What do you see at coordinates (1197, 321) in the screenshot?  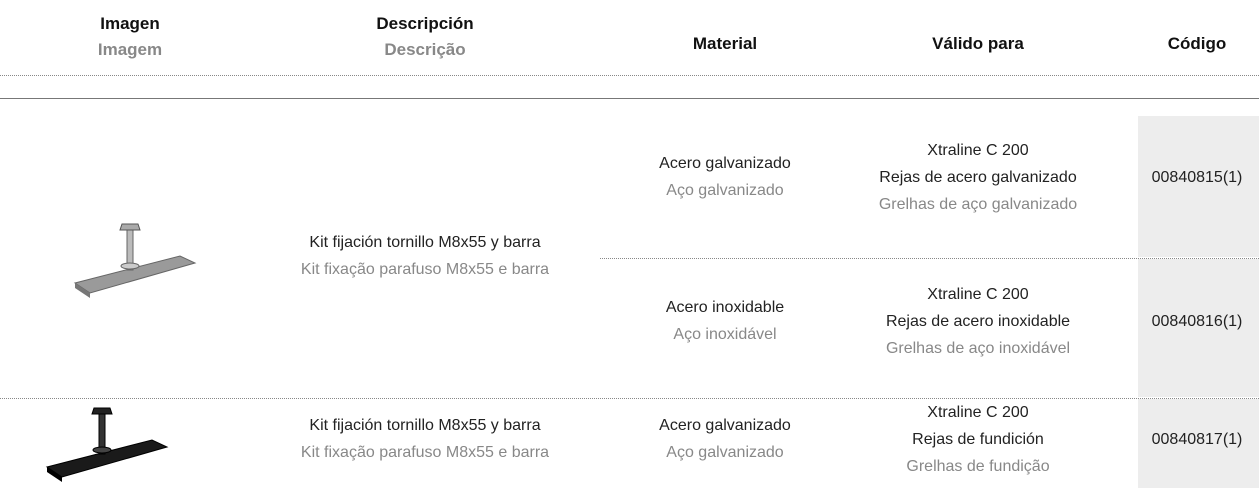 I see `code: 00840816(1)` at bounding box center [1197, 321].